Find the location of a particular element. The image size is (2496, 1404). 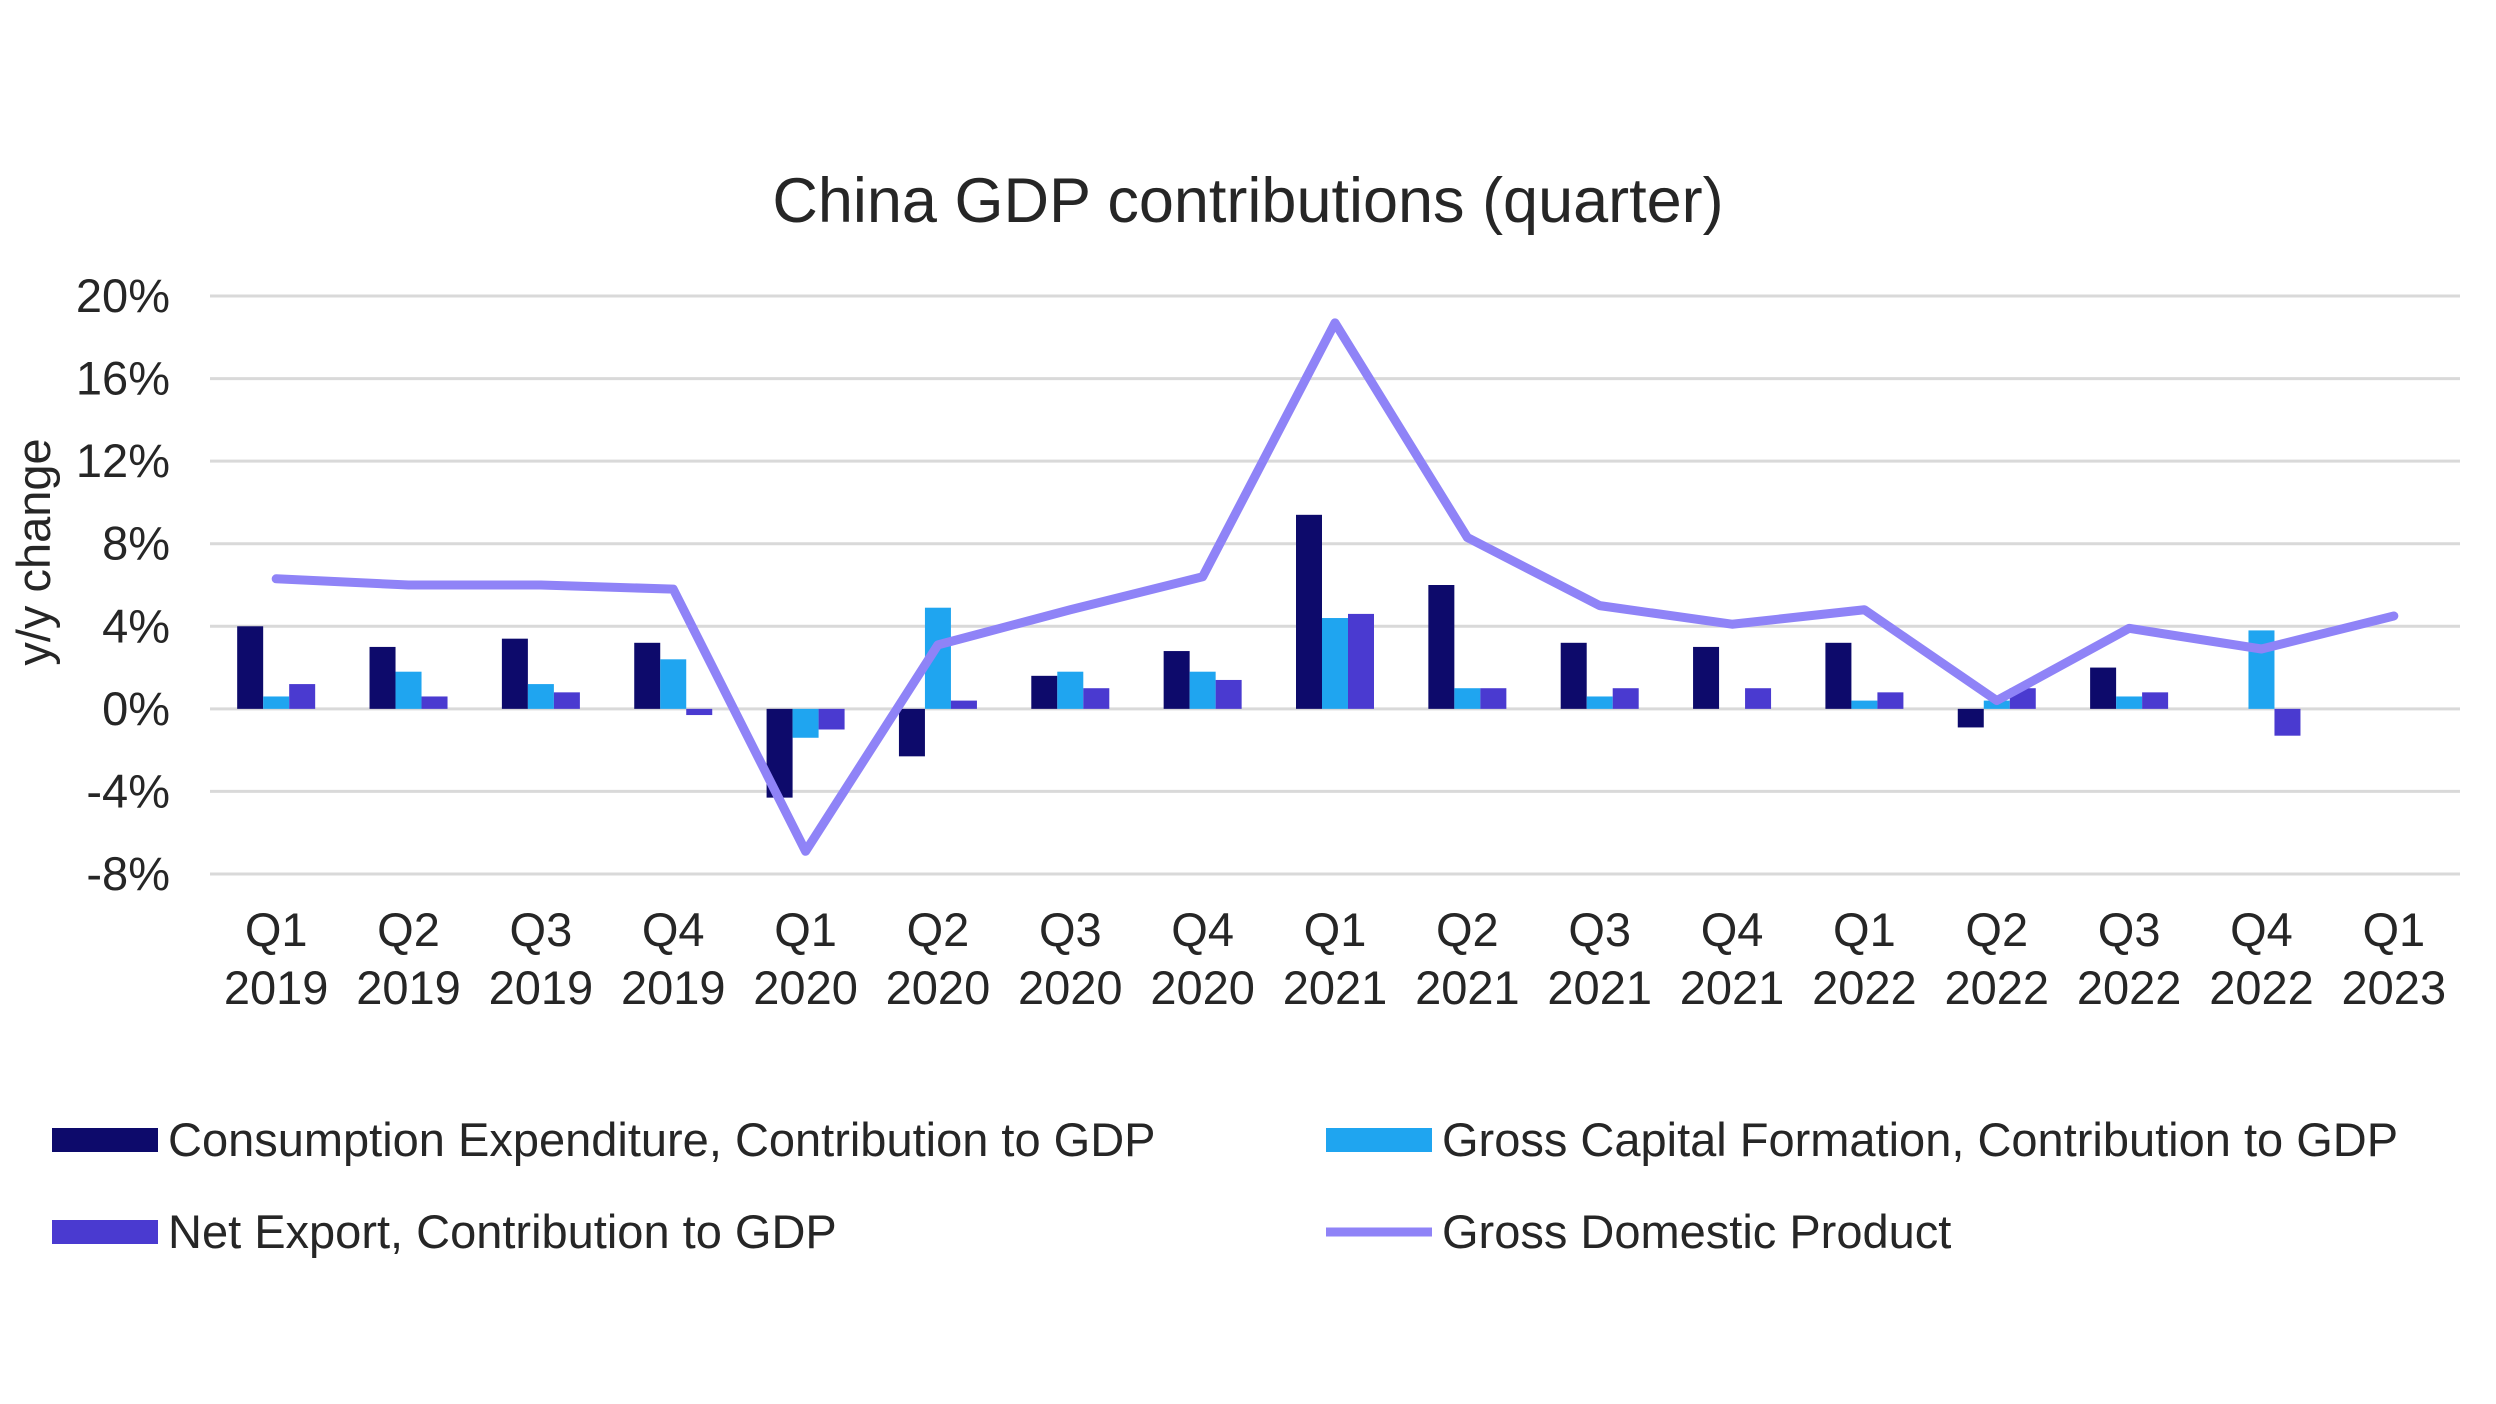

y-tick-label: 16% is located at coordinates (123, 378).